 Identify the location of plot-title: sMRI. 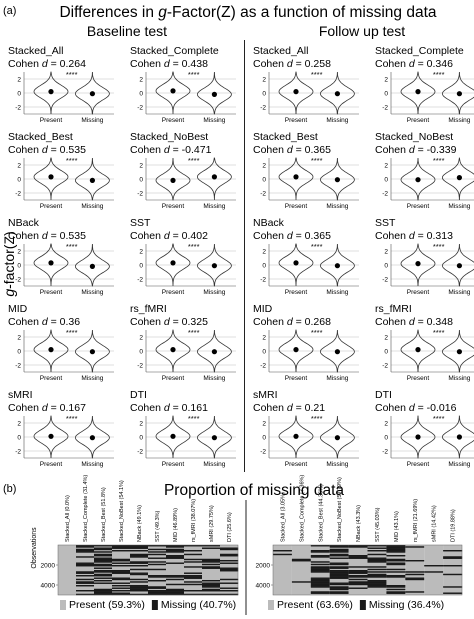
(265, 395).